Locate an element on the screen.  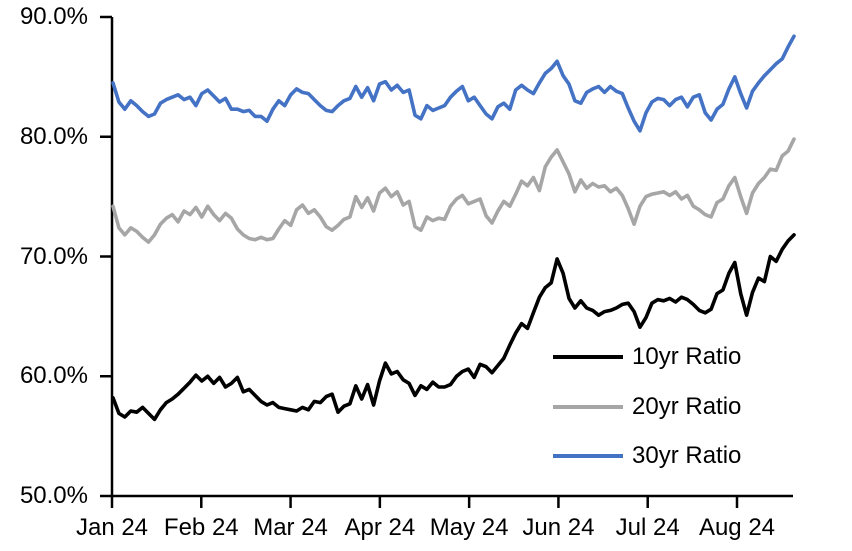
x-tick-label: Aug 24 is located at coordinates (737, 527).